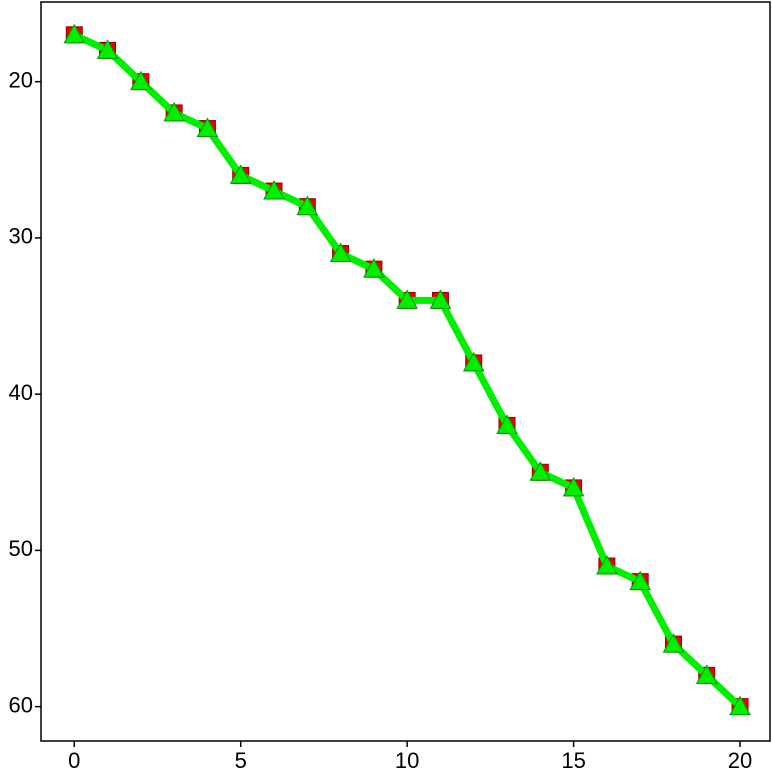 This screenshot has height=777, width=772. What do you see at coordinates (21, 548) in the screenshot?
I see `y-tick-label: 50` at bounding box center [21, 548].